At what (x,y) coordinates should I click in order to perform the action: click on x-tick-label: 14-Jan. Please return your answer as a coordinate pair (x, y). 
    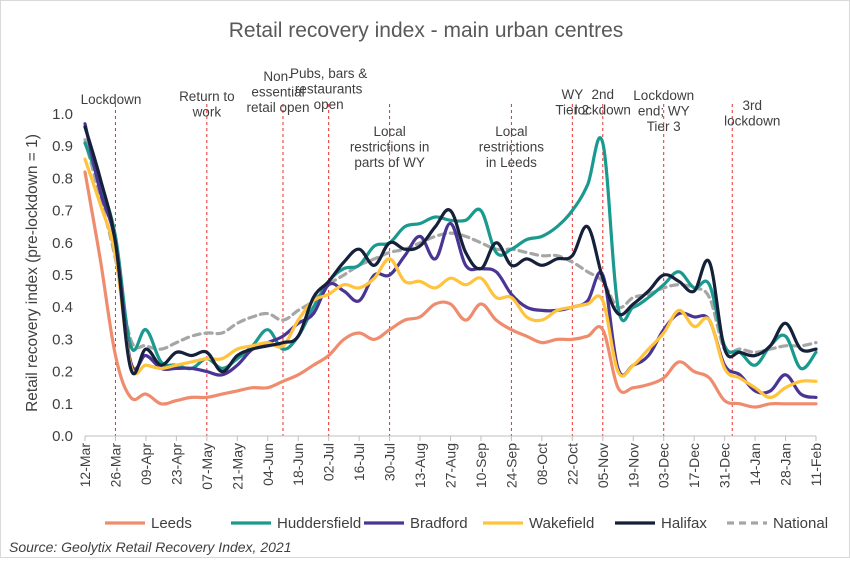
    Looking at the image, I should click on (755, 464).